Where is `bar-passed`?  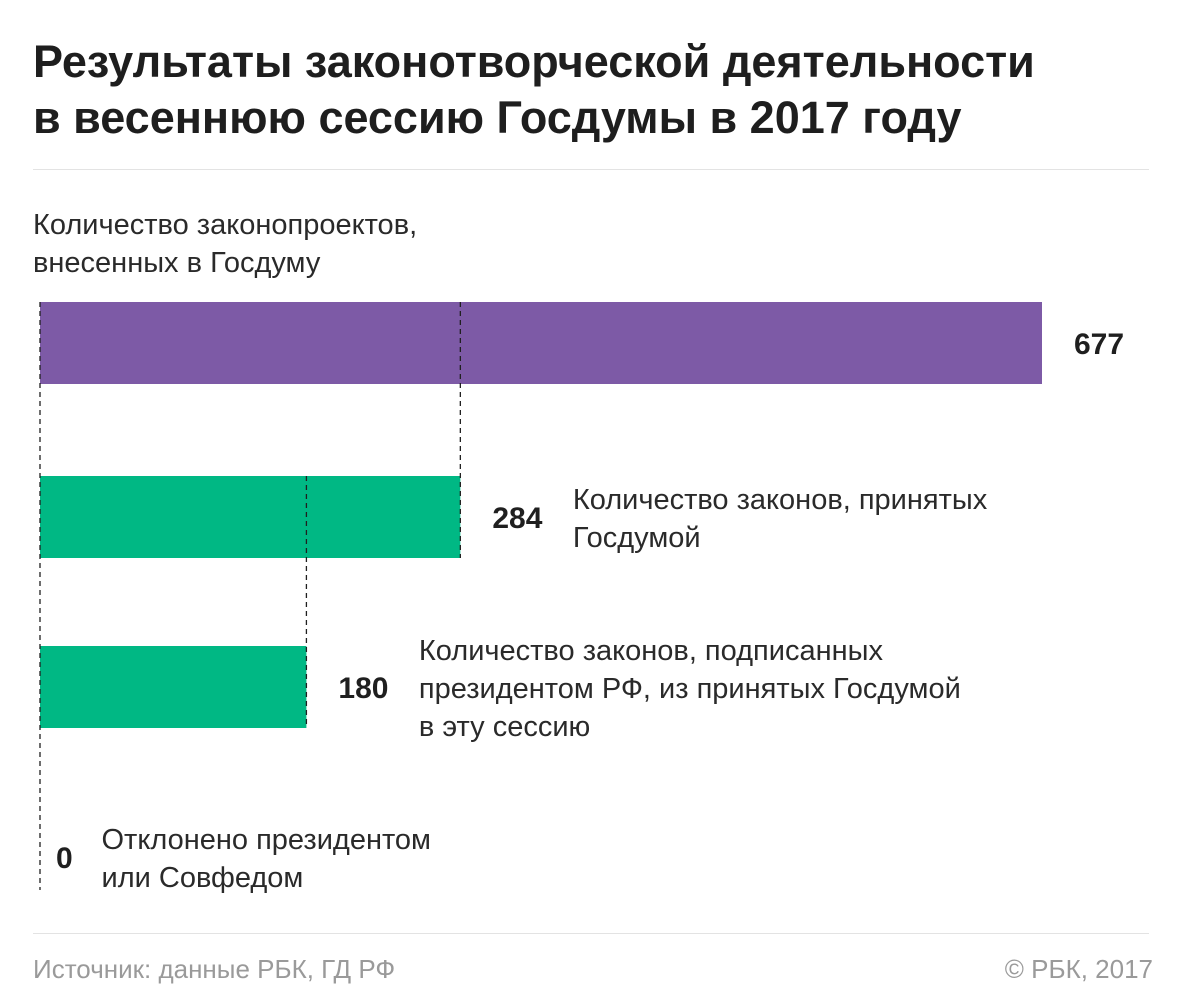
bar-passed is located at coordinates (250, 517).